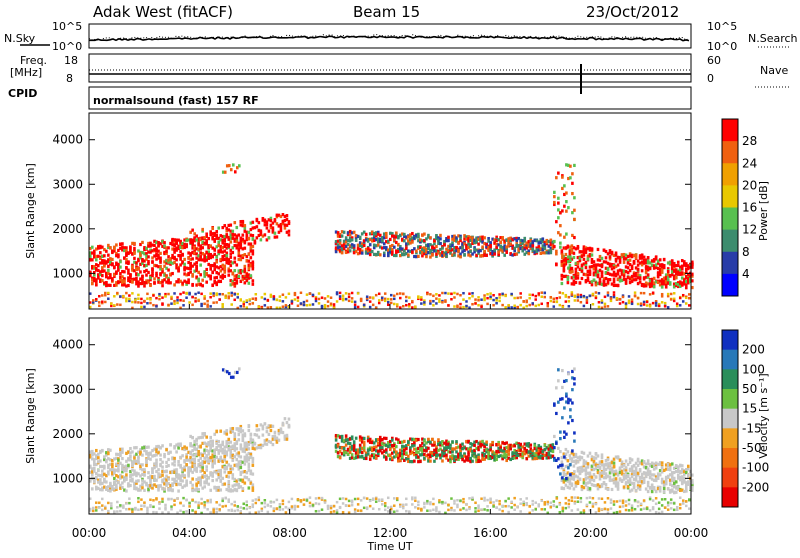 Image resolution: width=800 pixels, height=558 pixels. Describe the element at coordinates (386, 12) in the screenshot. I see `beam-title: Beam 15` at that location.